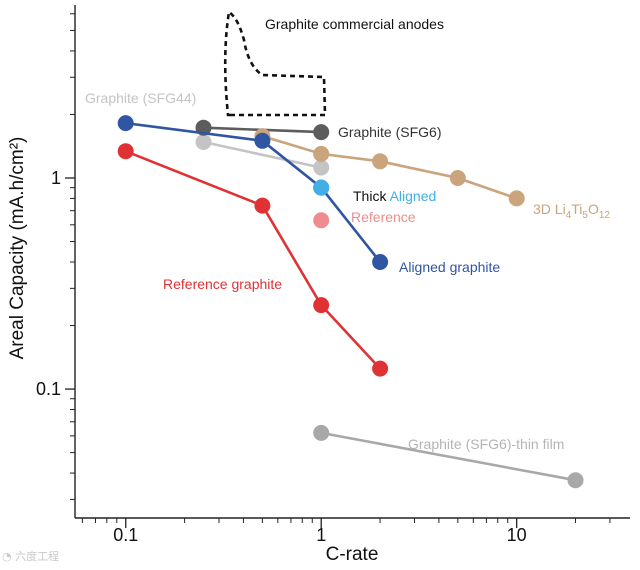  Describe the element at coordinates (354, 24) in the screenshot. I see `annotation-commercial-anodes: Graphite commercial anodes` at that location.